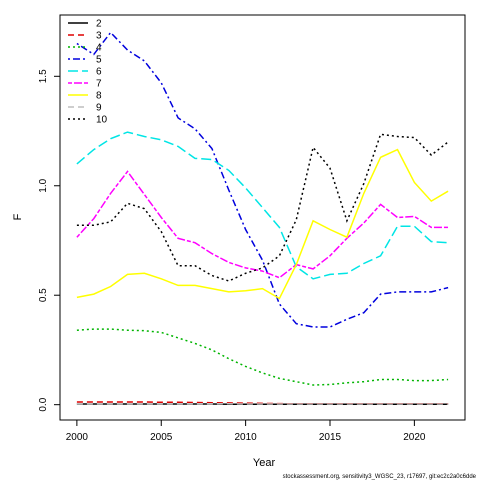  I want to click on y-tick-label: 0.0, so click(43, 404).